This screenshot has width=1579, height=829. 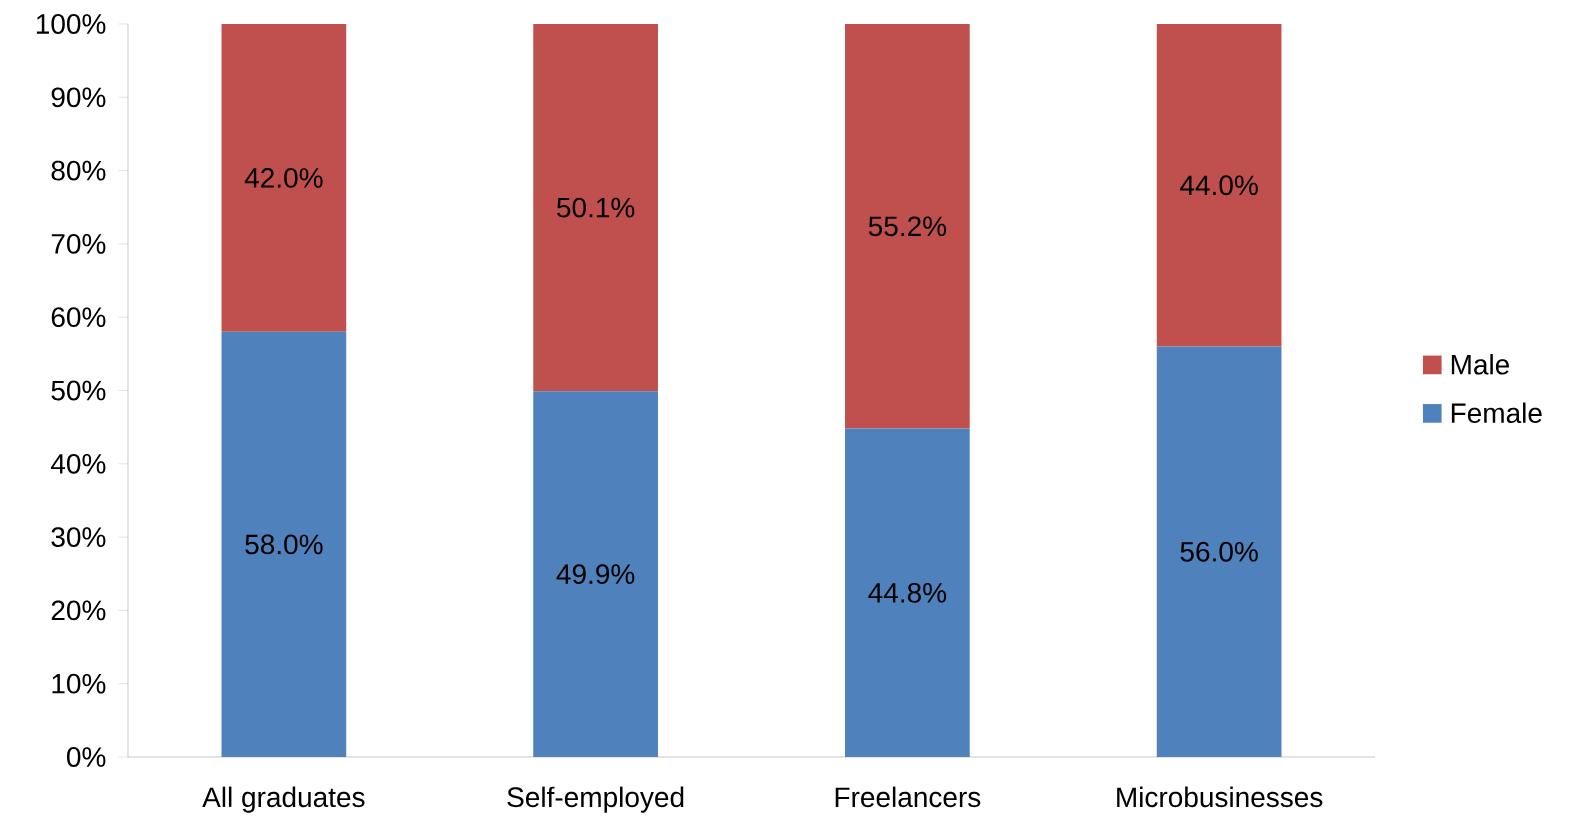 What do you see at coordinates (86, 757) in the screenshot?
I see `y-tick-label: 0%` at bounding box center [86, 757].